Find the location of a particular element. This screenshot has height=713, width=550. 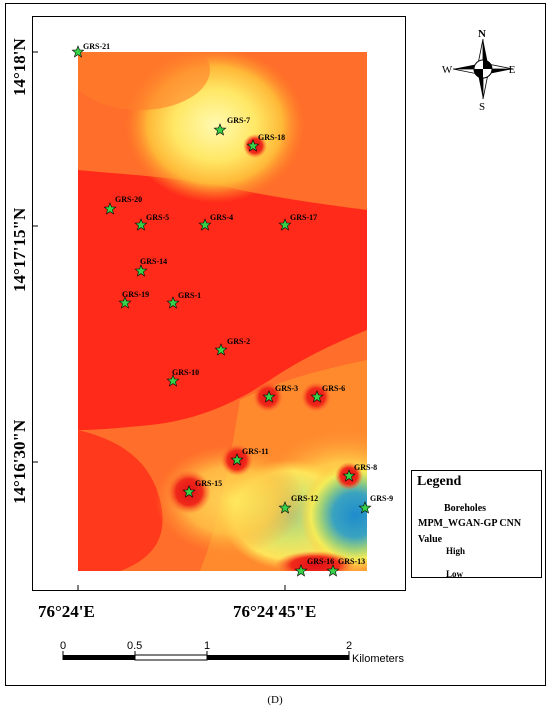

borehole-label: GRS-6 is located at coordinates (333, 388).